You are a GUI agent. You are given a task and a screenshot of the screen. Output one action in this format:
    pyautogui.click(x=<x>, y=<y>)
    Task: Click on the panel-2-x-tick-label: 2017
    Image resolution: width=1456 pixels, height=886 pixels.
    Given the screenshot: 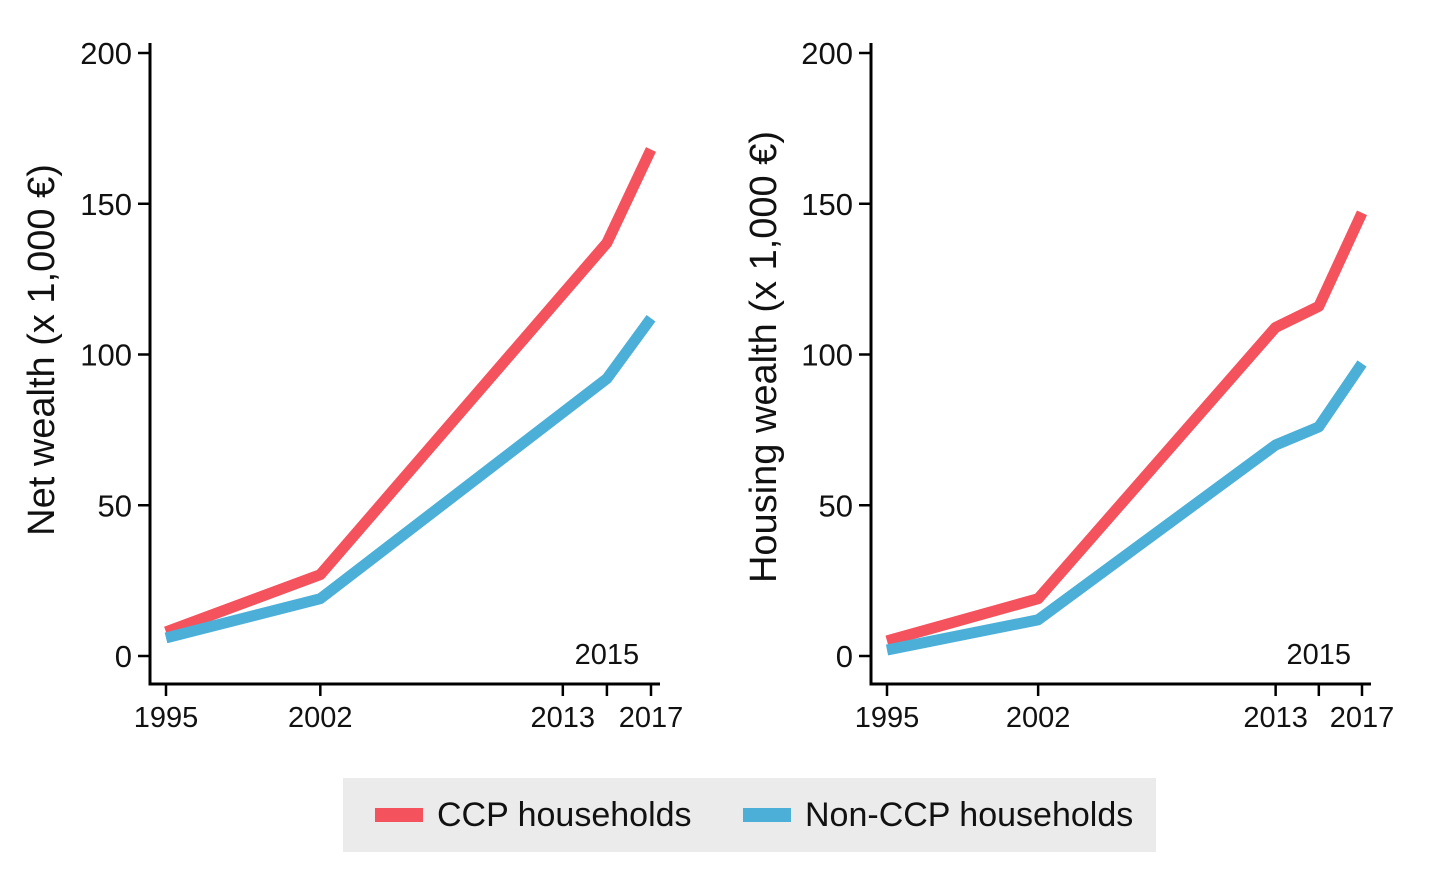 What is the action you would take?
    pyautogui.click(x=1362, y=718)
    